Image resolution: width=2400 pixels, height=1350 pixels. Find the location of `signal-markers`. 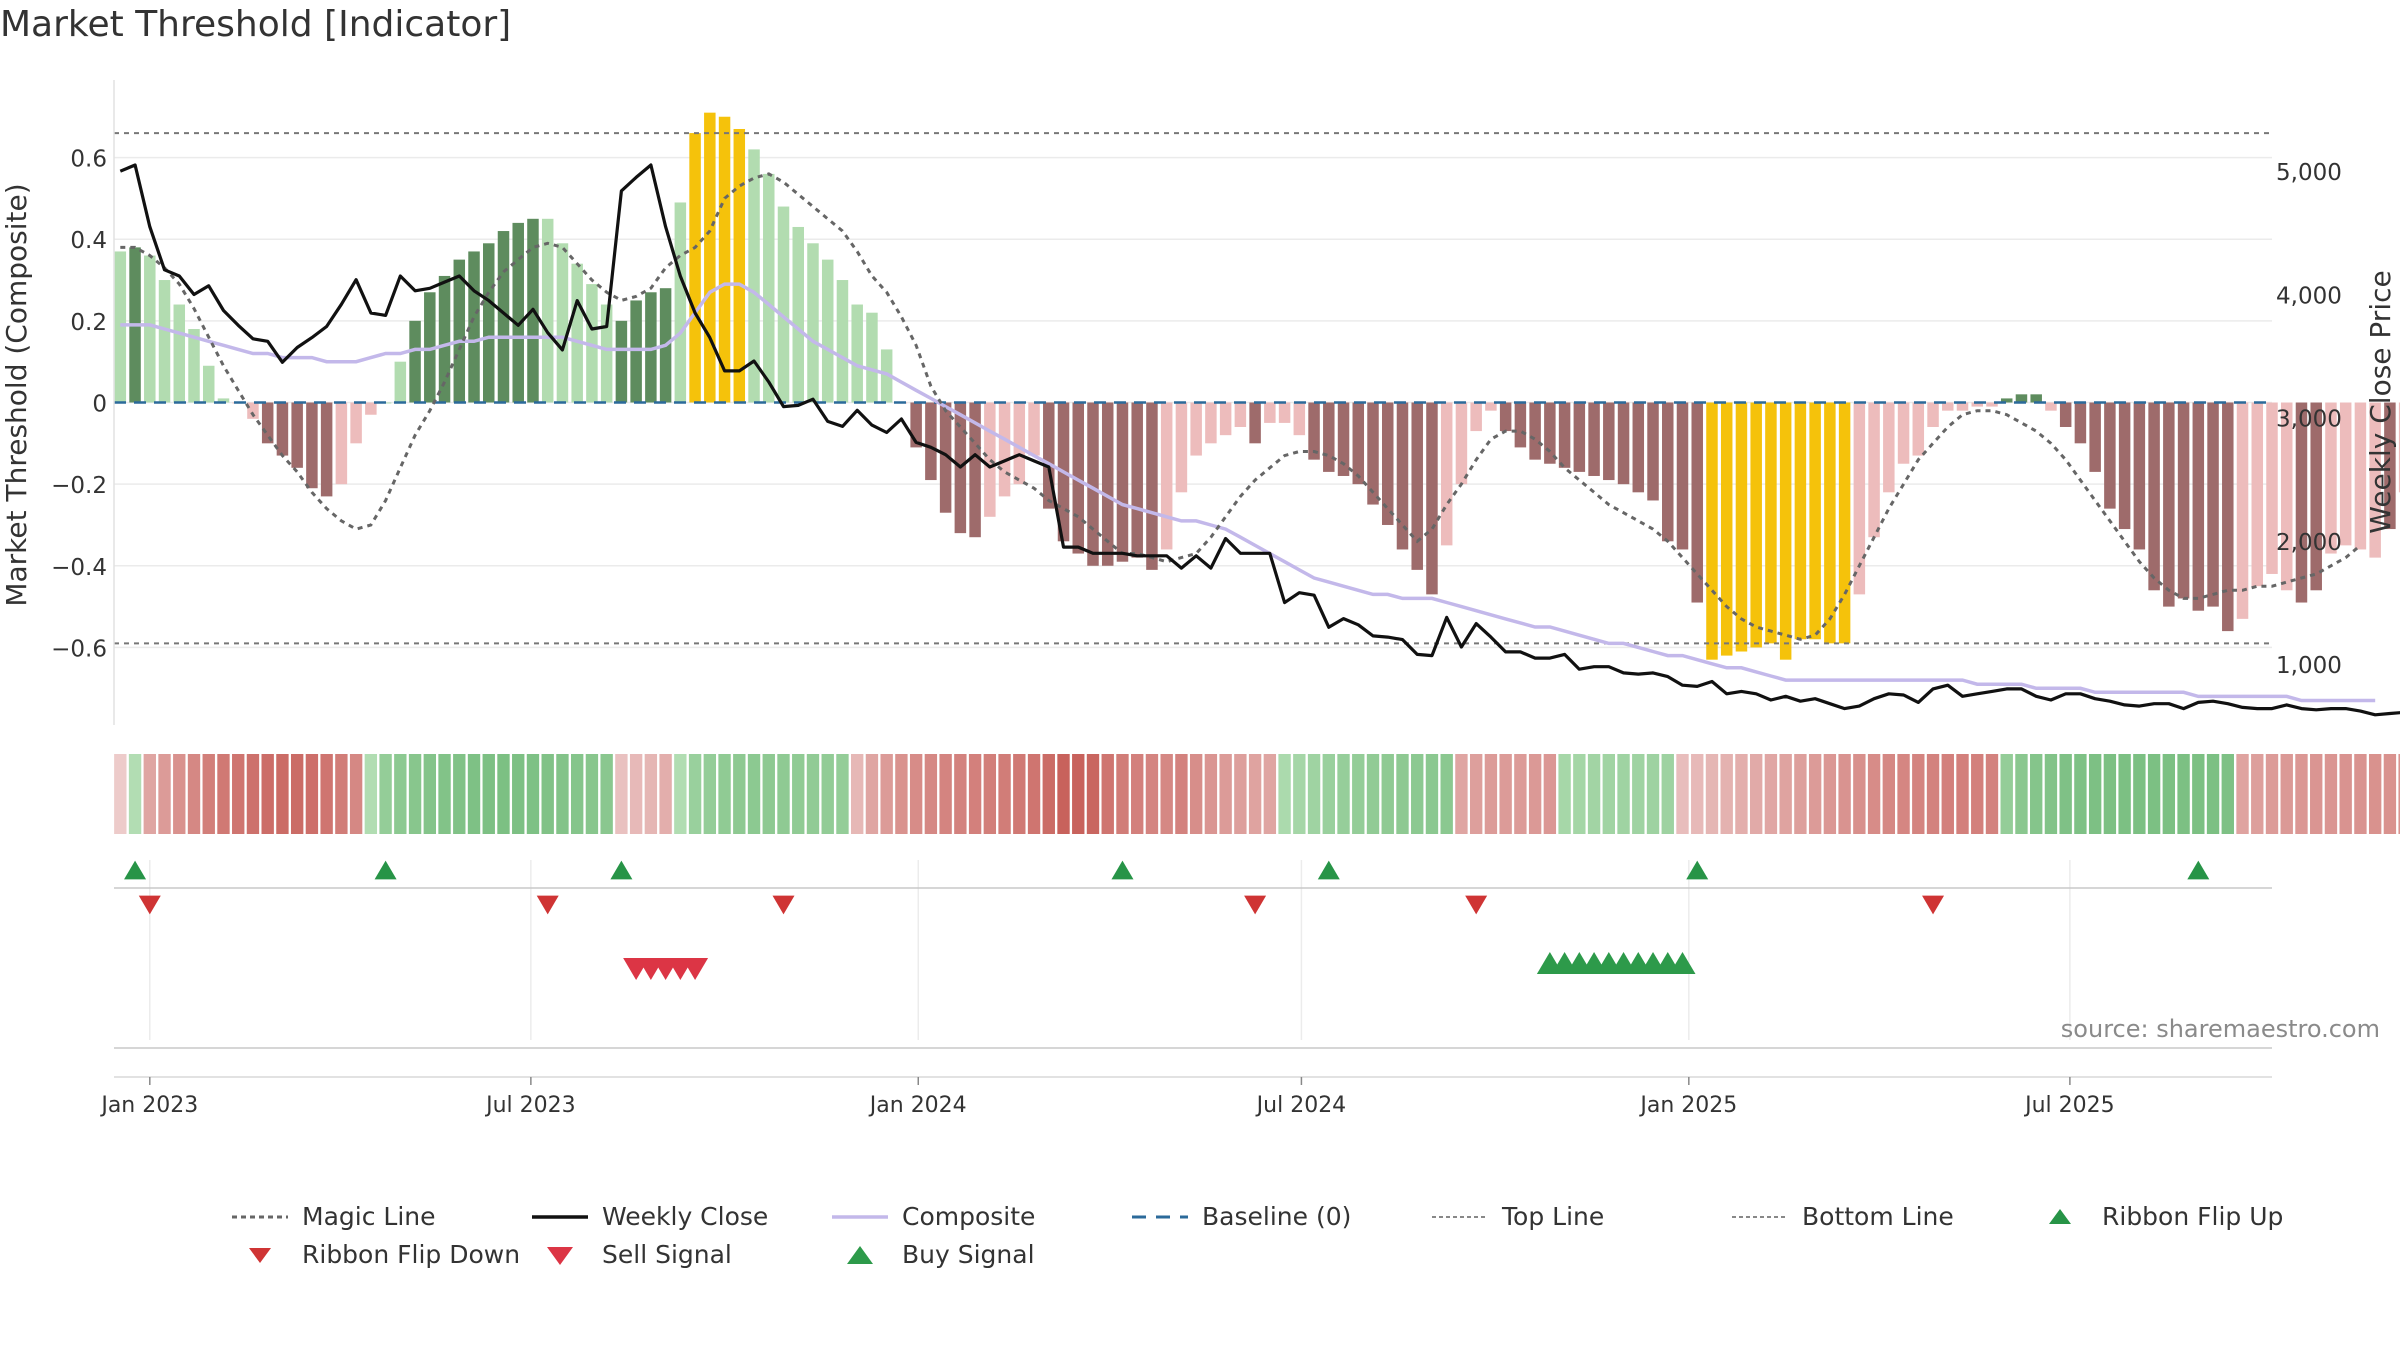

signal-markers is located at coordinates (1193, 954).